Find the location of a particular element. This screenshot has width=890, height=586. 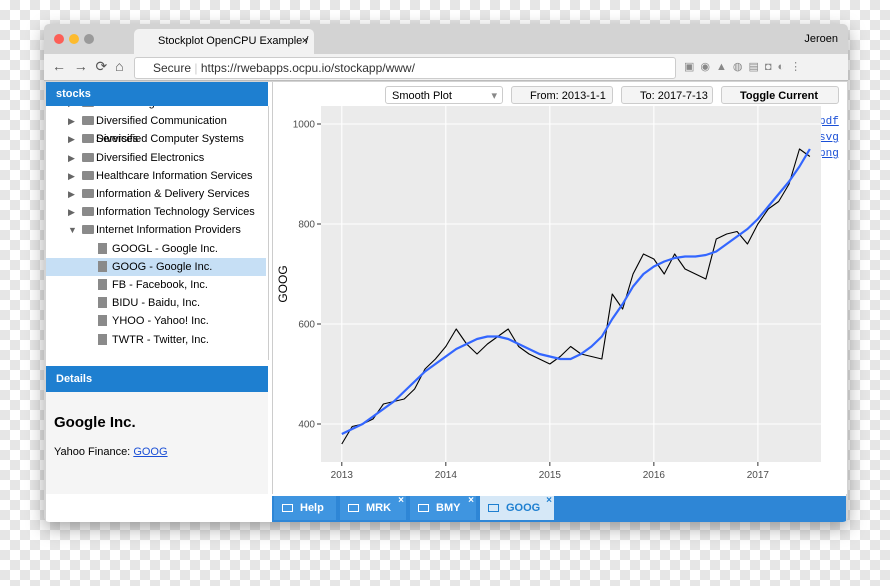

y-tick-label: 400 is located at coordinates (306, 425).